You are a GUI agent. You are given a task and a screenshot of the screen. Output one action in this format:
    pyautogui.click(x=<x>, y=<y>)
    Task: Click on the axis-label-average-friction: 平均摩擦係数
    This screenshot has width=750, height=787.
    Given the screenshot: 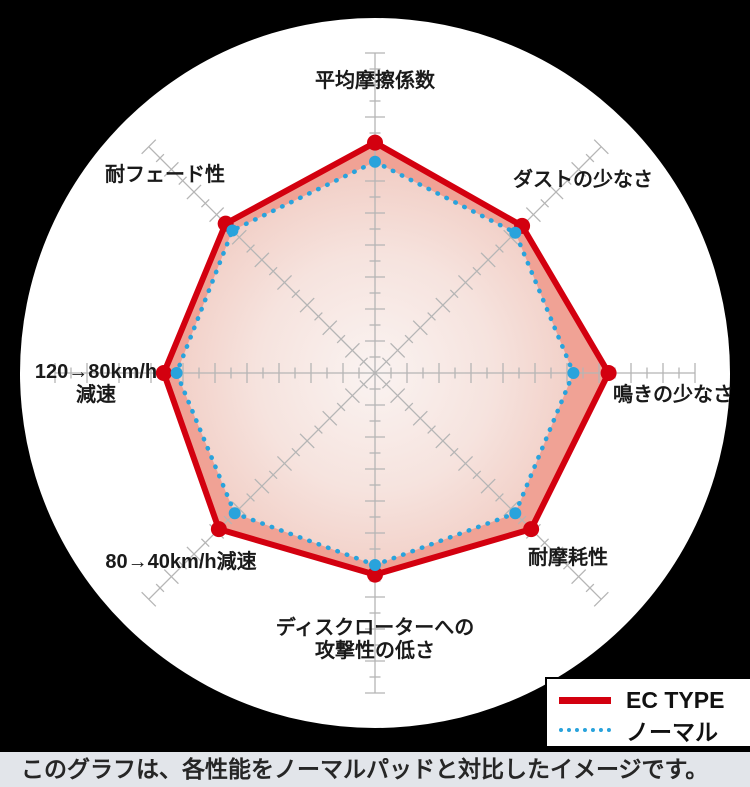 What is the action you would take?
    pyautogui.click(x=375, y=81)
    